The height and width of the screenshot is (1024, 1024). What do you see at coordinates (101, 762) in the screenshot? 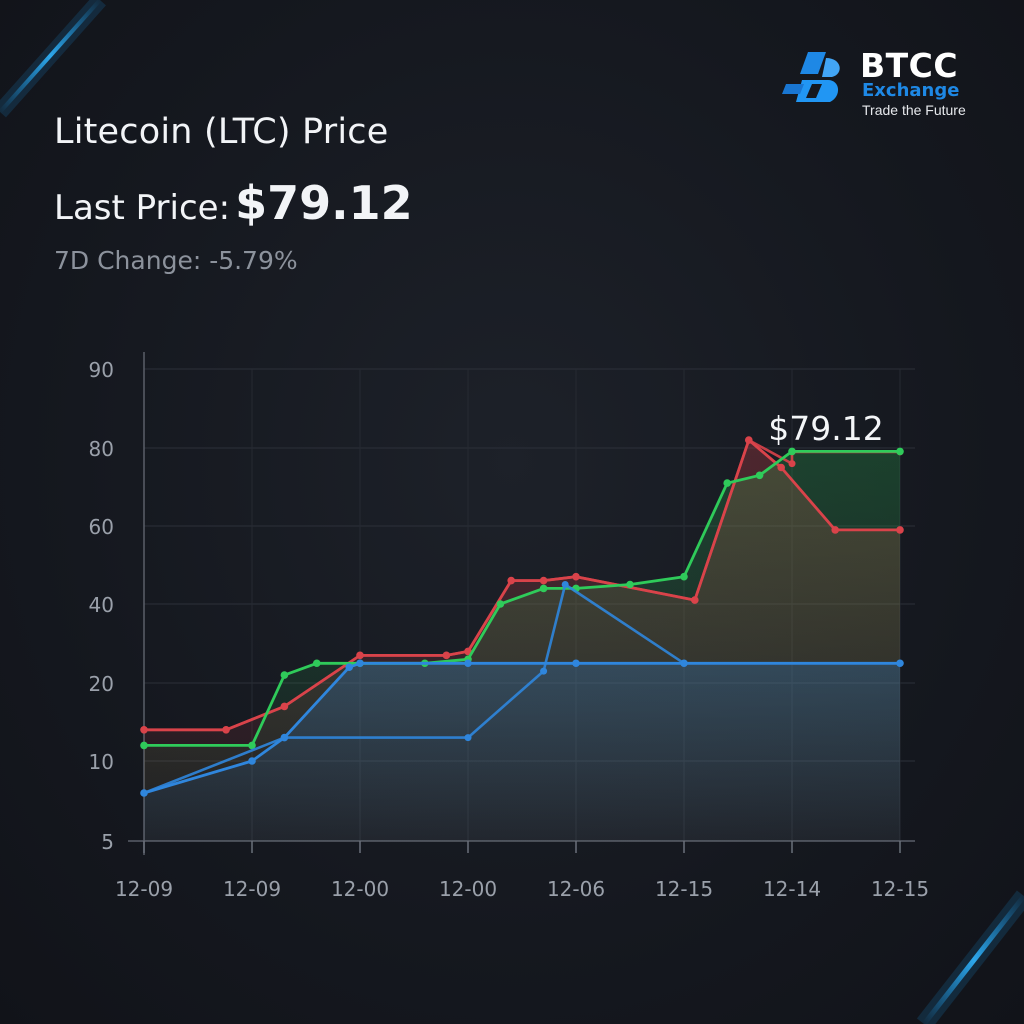
I see `y-tick-label: 10` at bounding box center [101, 762].